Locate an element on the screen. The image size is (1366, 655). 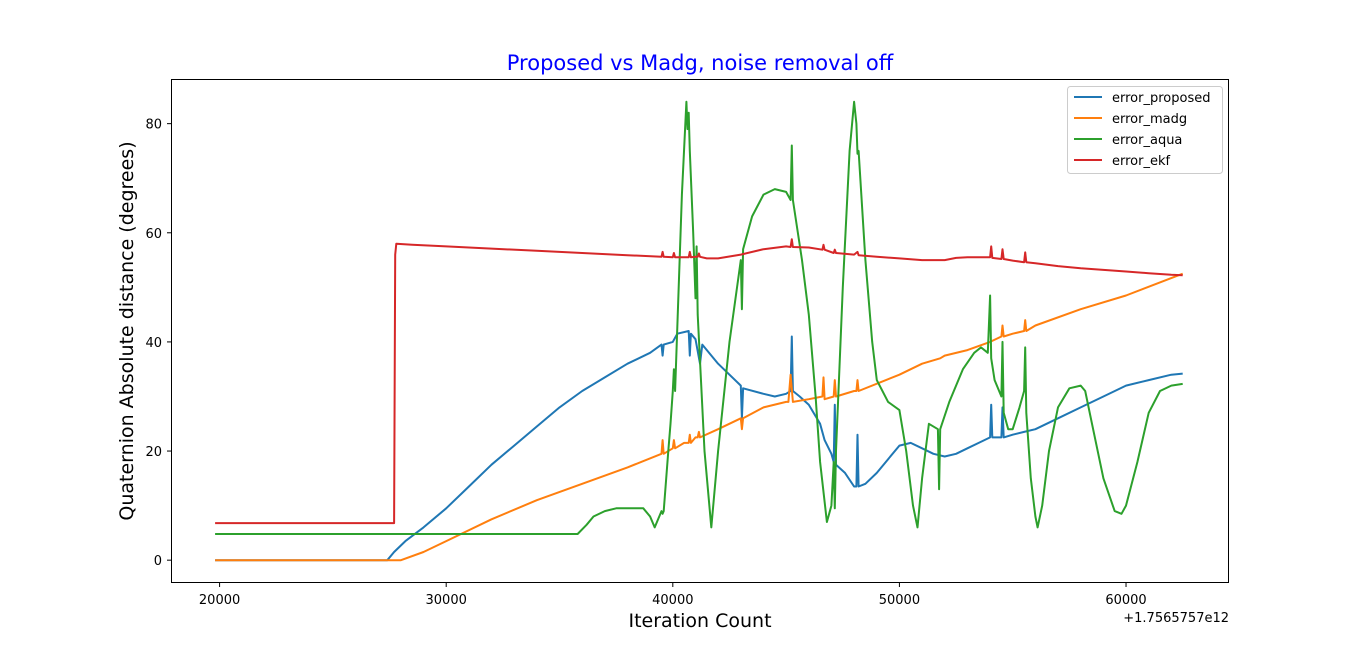
x-tick-label: 20000 is located at coordinates (219, 600).